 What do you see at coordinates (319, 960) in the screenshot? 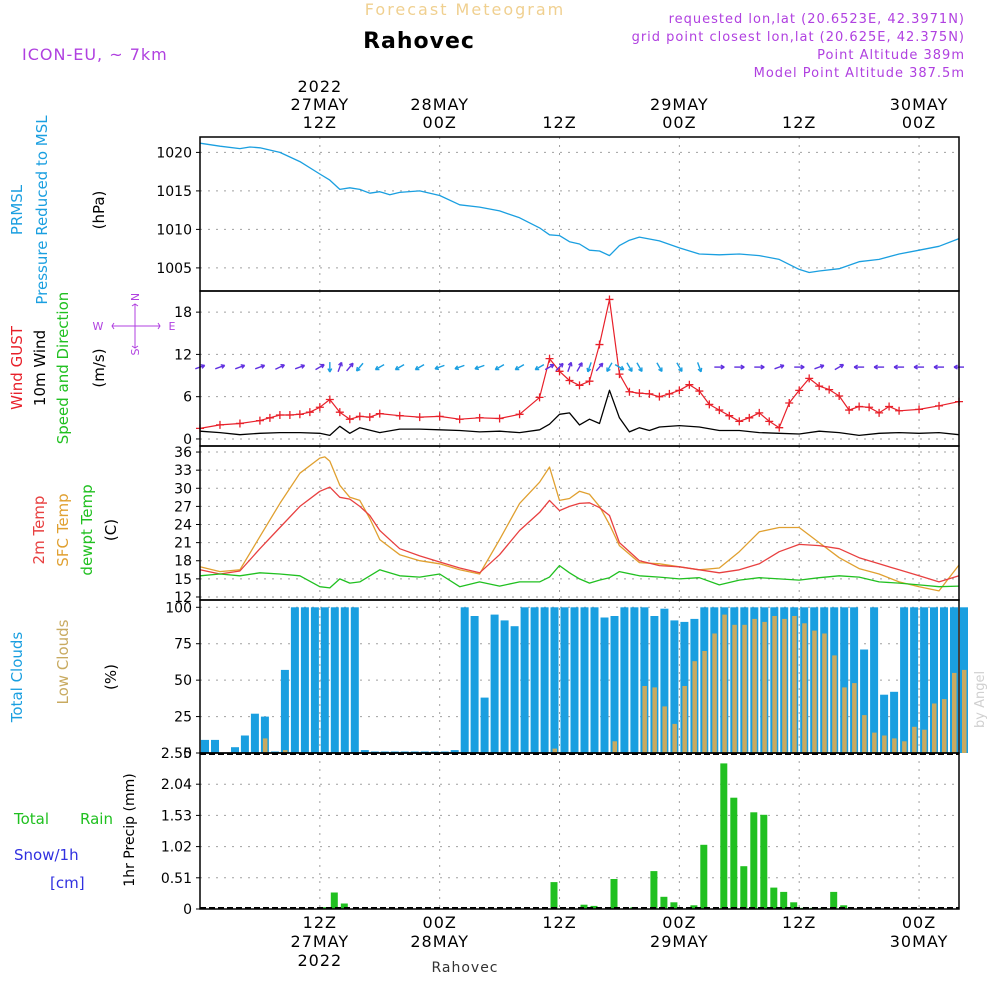
I see `bottom-year-label: 2022` at bounding box center [319, 960].